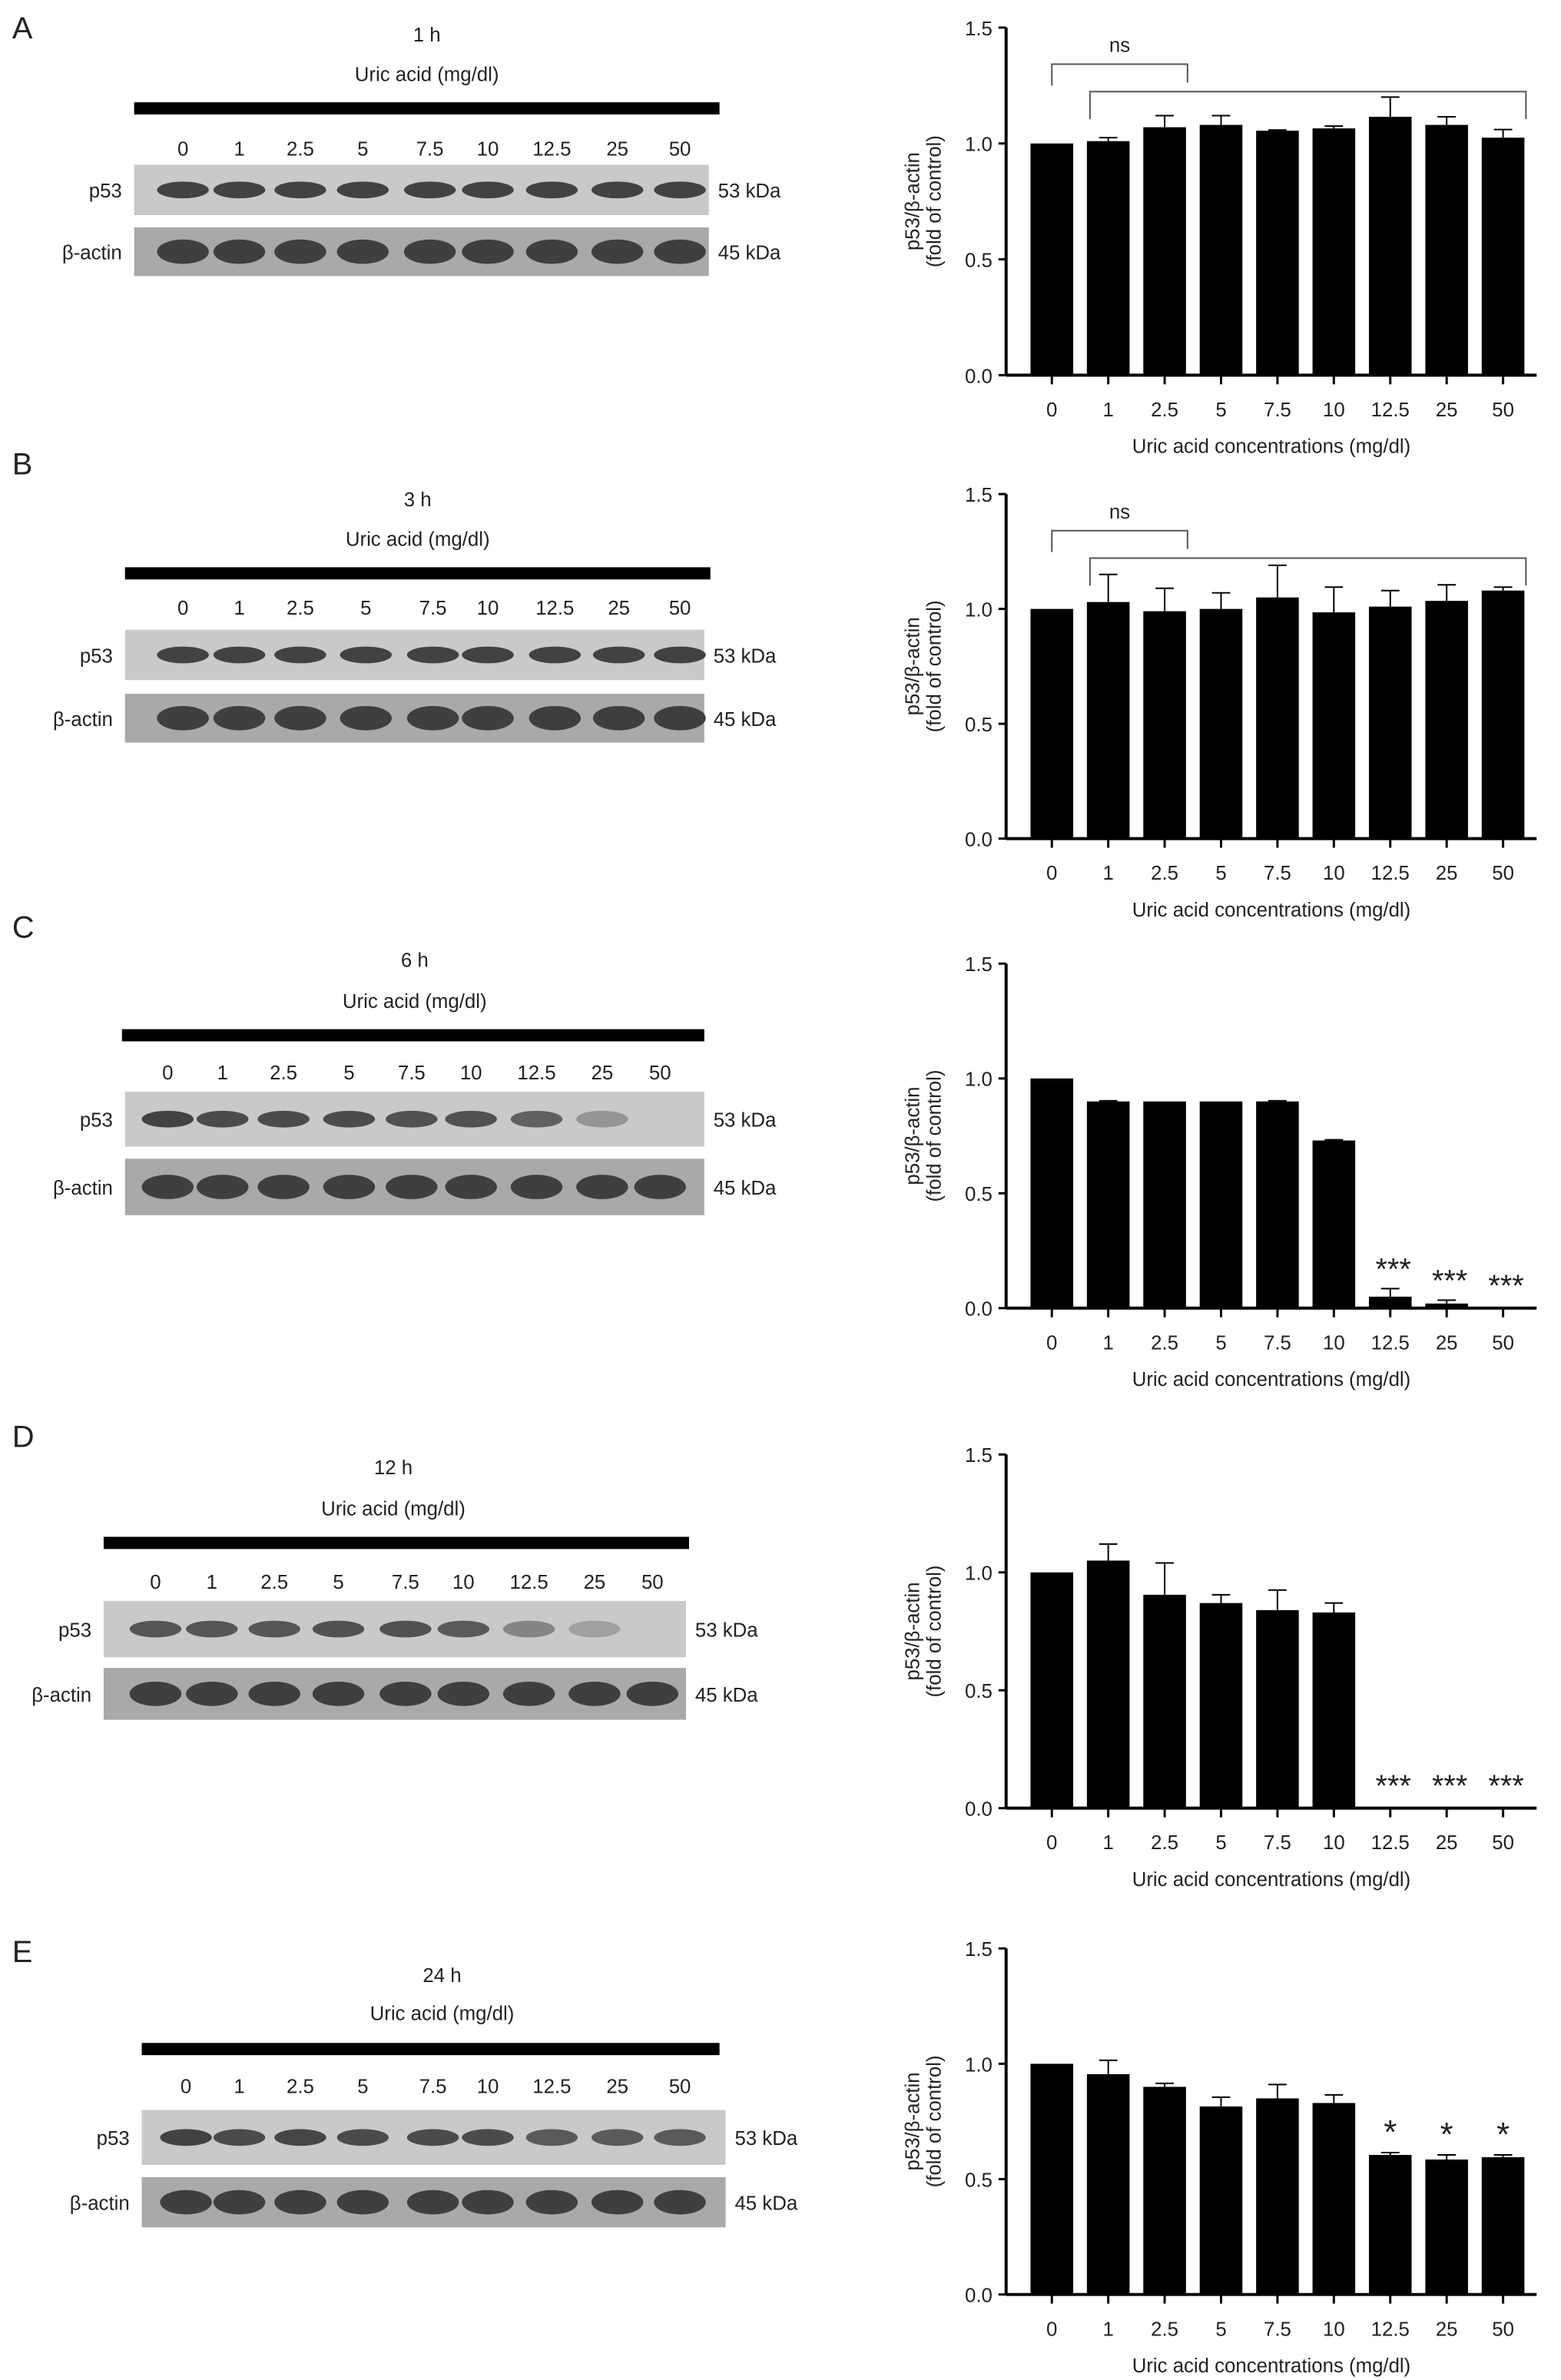 The width and height of the screenshot is (1561, 2380). I want to click on lane-label: 0, so click(186, 2087).